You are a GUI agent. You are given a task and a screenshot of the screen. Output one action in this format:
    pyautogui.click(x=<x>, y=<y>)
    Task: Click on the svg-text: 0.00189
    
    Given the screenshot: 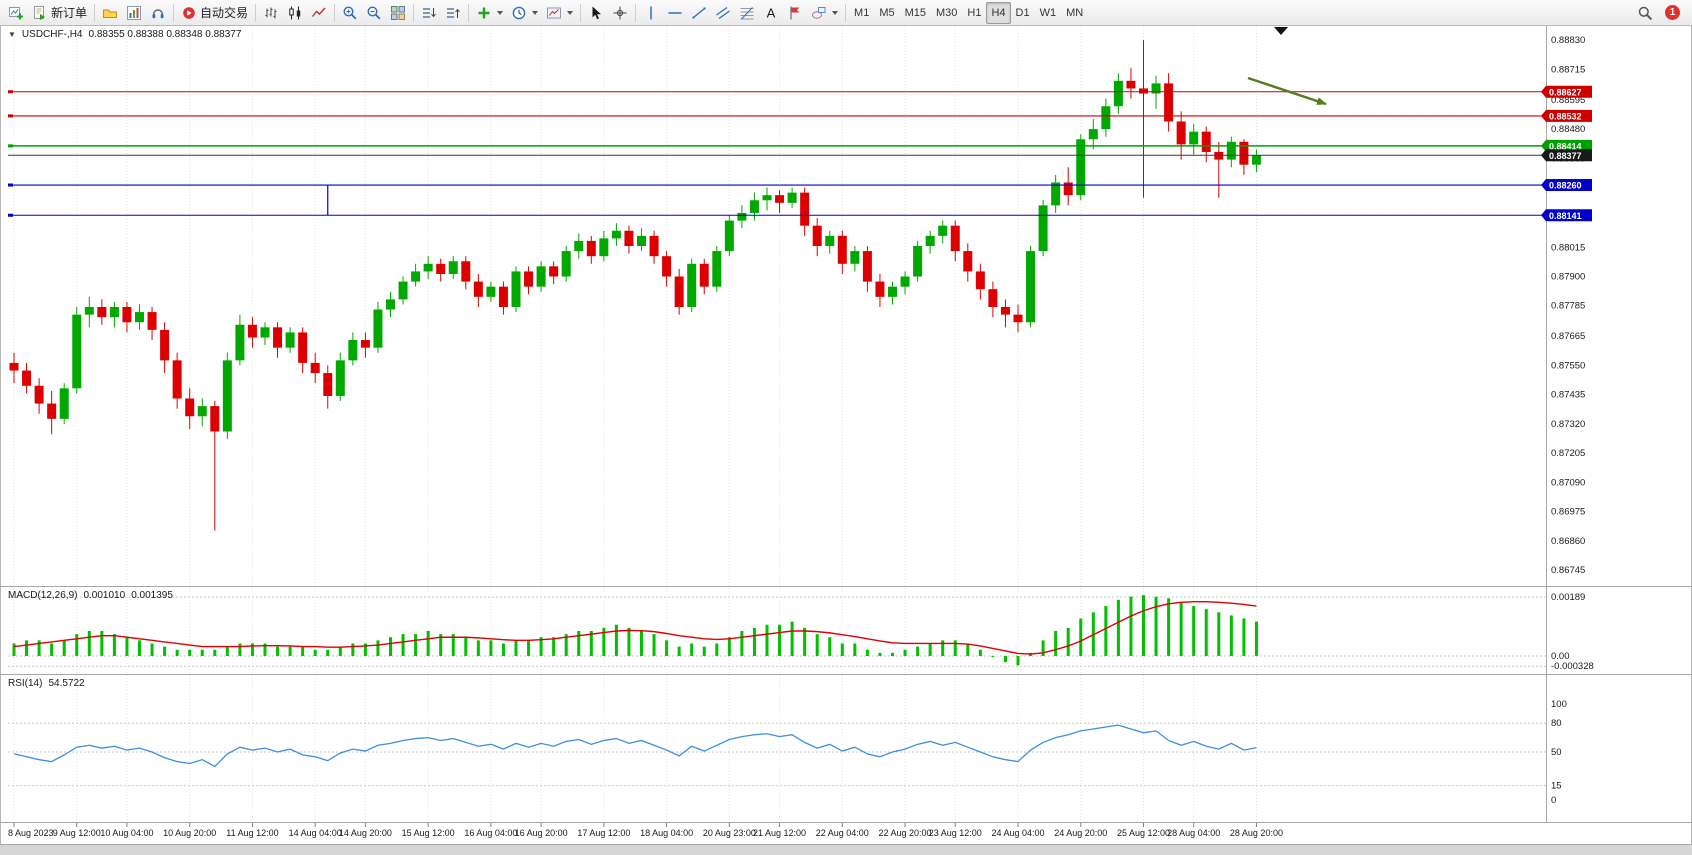 What is the action you would take?
    pyautogui.click(x=1568, y=597)
    